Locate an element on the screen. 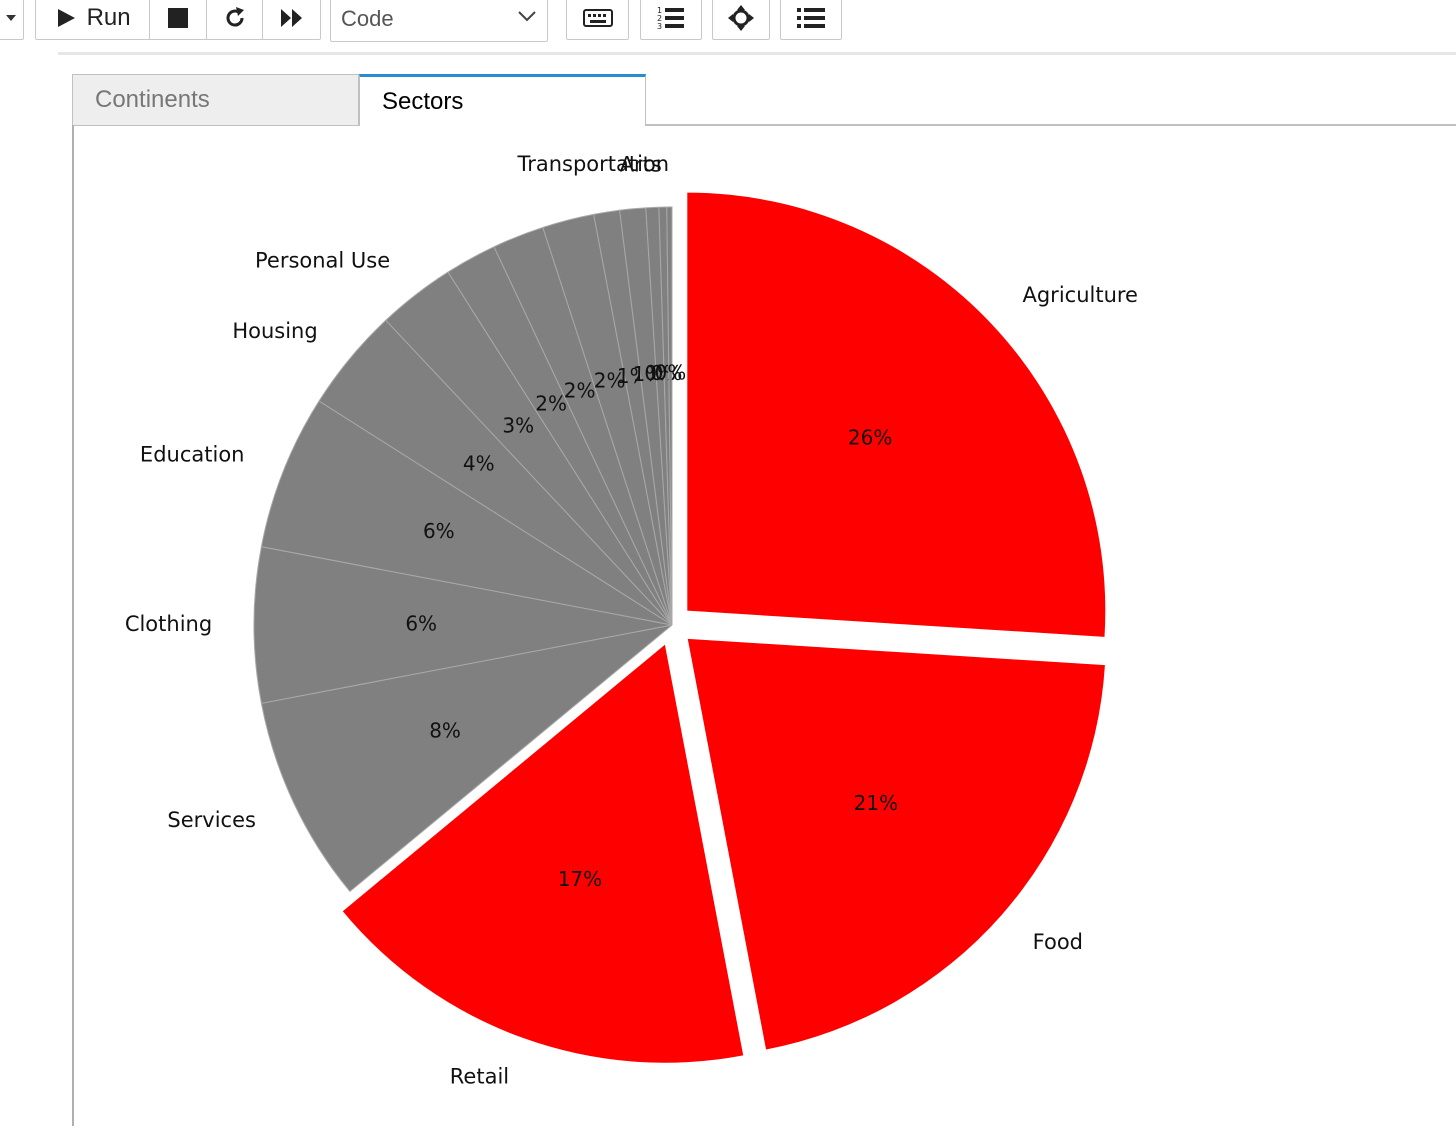 The image size is (1456, 1131). move-button is located at coordinates (741, 20).